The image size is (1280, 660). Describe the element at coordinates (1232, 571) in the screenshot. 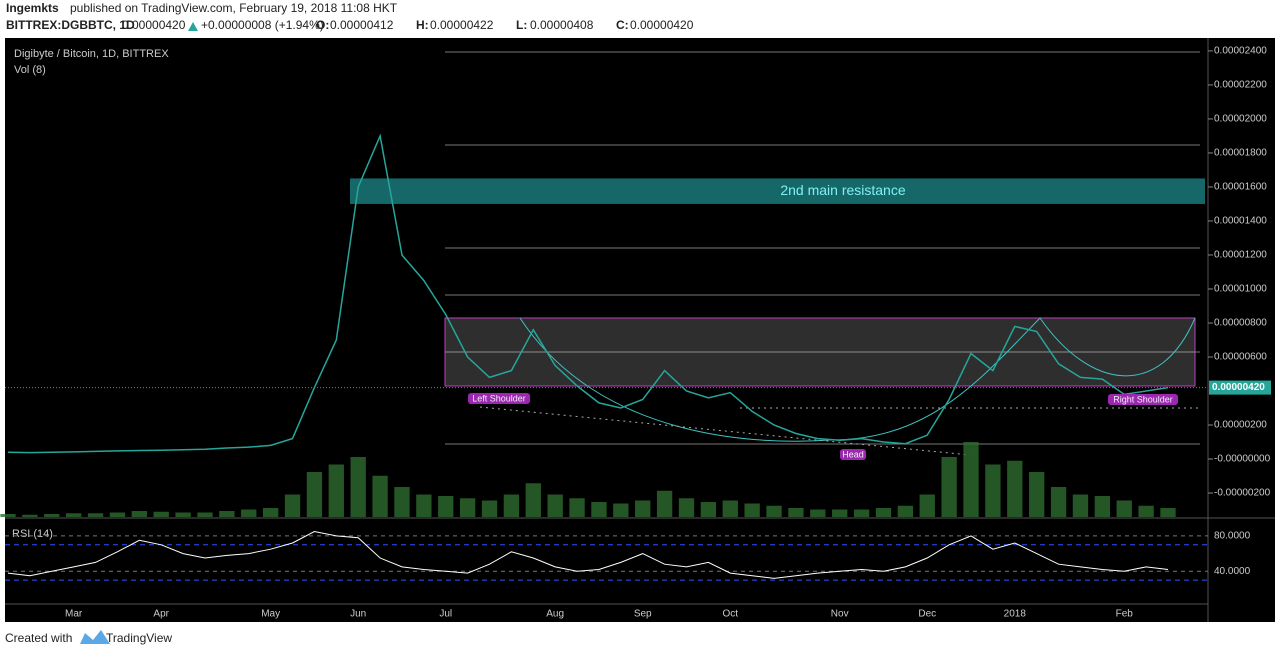

I see `rsi-tick-label: 40.0000` at that location.